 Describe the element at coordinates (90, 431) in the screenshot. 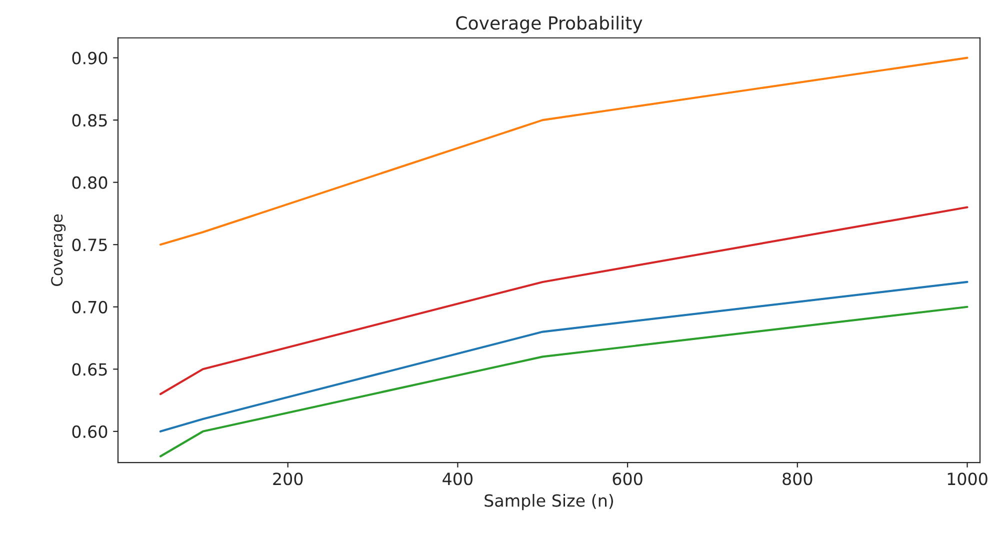

I see `y-tick-label: 0.60` at that location.